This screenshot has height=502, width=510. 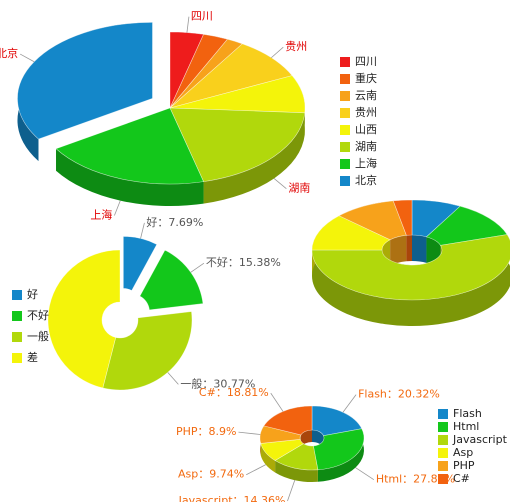 I want to click on legend-label: Asp, so click(x=463, y=452).